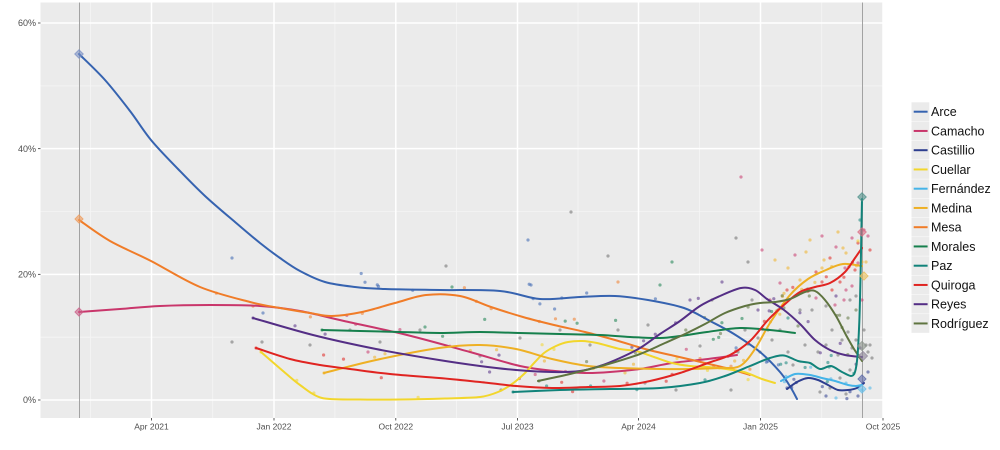  What do you see at coordinates (951, 208) in the screenshot?
I see `svg-text: Medina` at bounding box center [951, 208].